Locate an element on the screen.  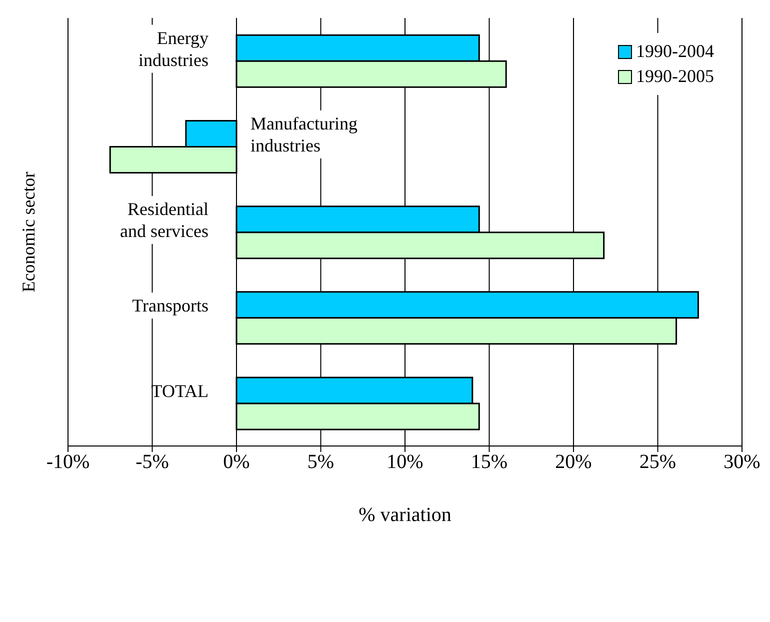
x-tick-label: 0% is located at coordinates (236, 462).